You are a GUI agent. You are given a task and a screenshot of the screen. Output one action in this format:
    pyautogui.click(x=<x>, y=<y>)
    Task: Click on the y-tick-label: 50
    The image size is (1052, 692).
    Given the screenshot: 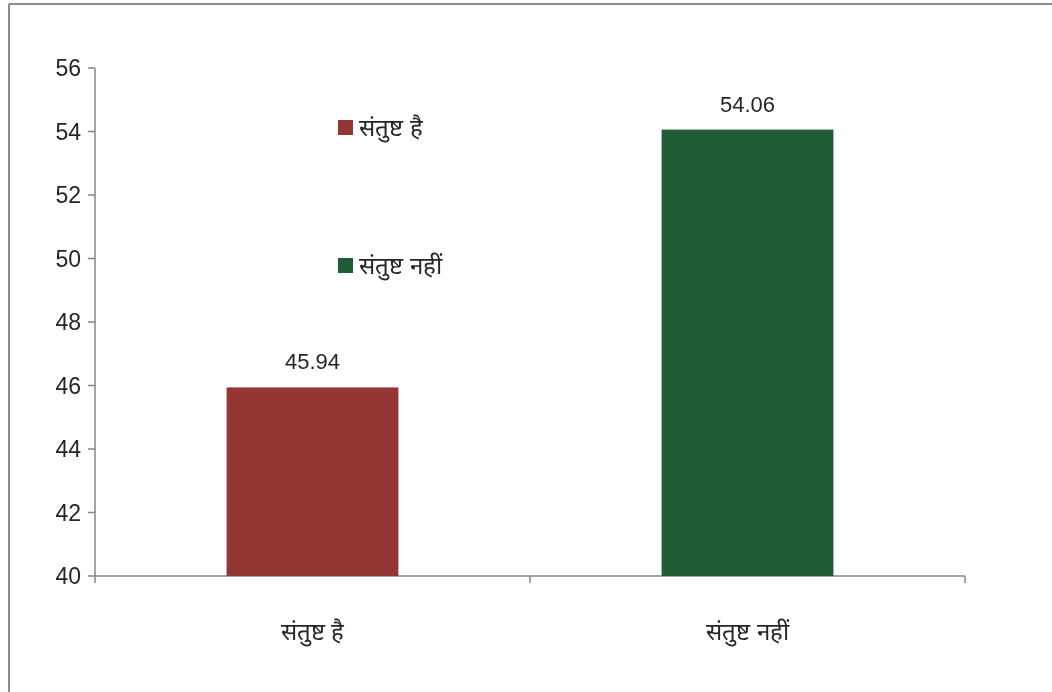 What is the action you would take?
    pyautogui.click(x=68, y=258)
    